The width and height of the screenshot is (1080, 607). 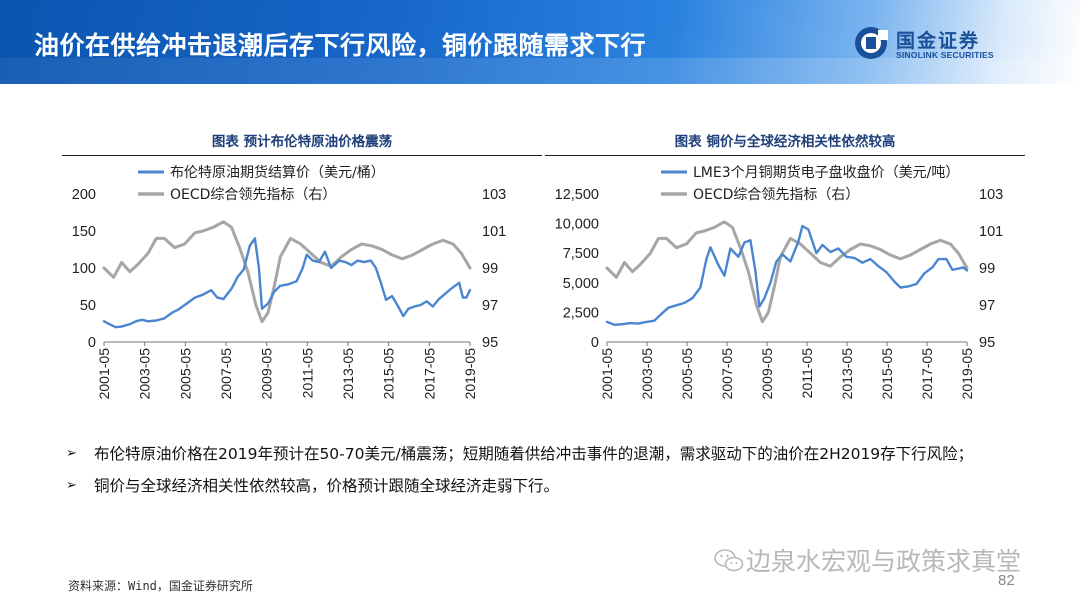 I want to click on bullet-item: ➢ 铜价与全球经济相关性依然较高，价格预计跟随全球经济走弱下行。, so click(x=549, y=486).